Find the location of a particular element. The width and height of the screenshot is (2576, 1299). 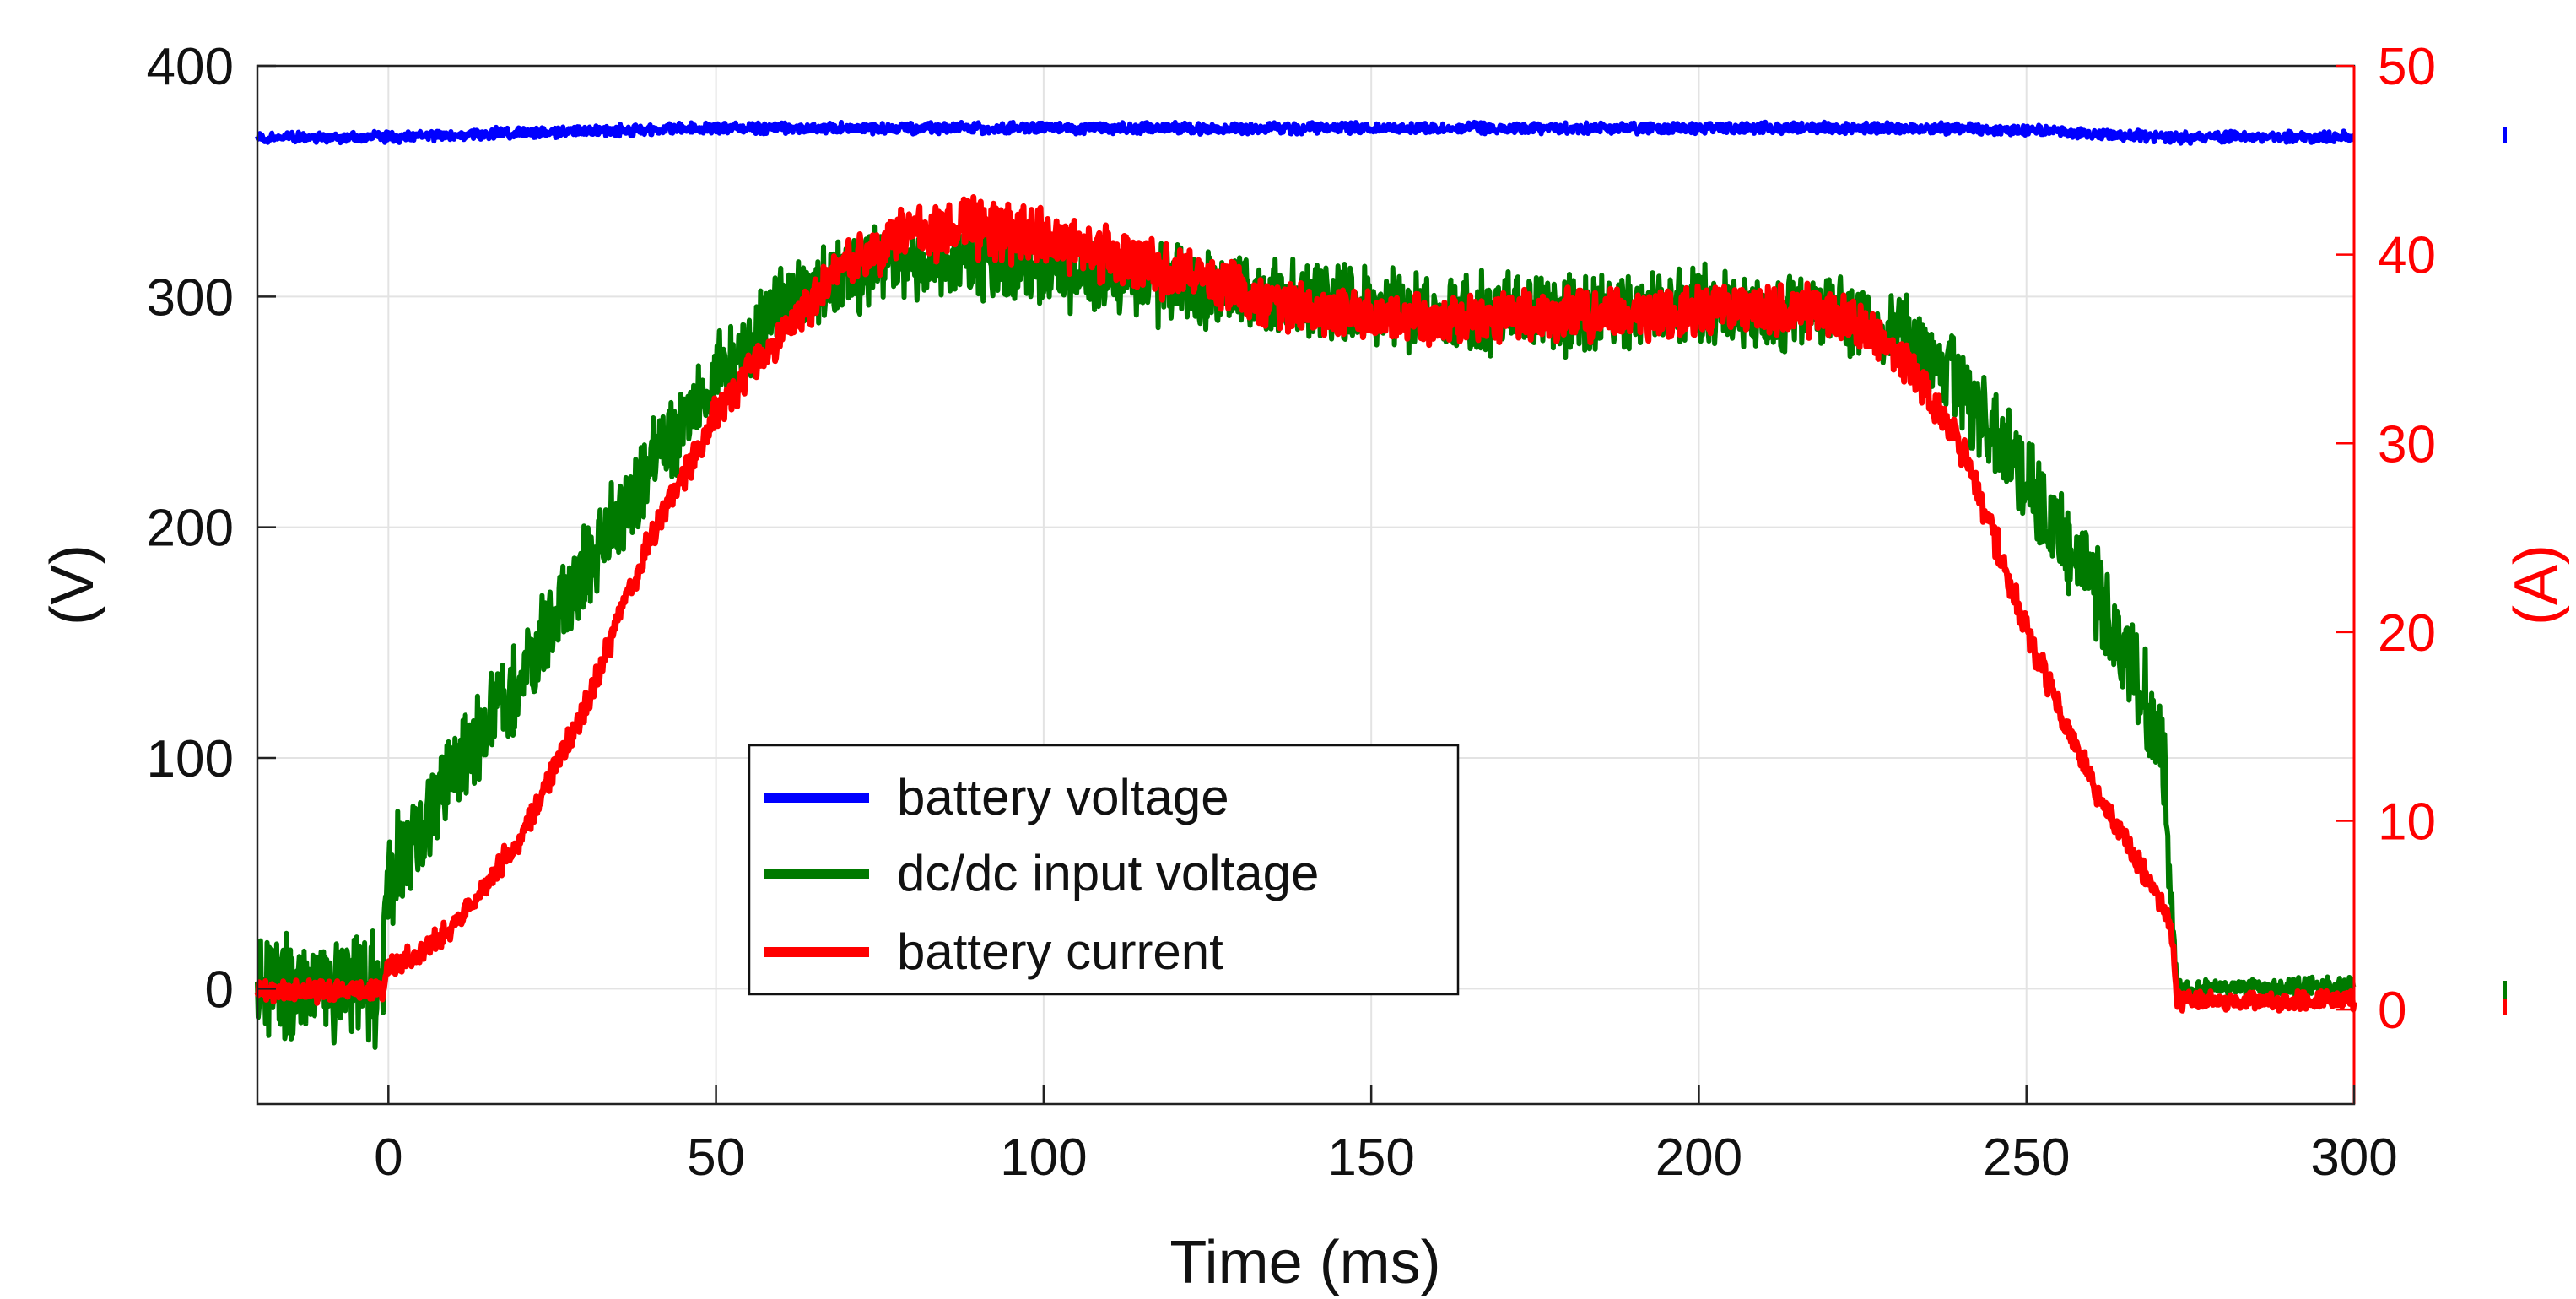

left-axis: 0 100 200 300 400 is located at coordinates (211, 528).